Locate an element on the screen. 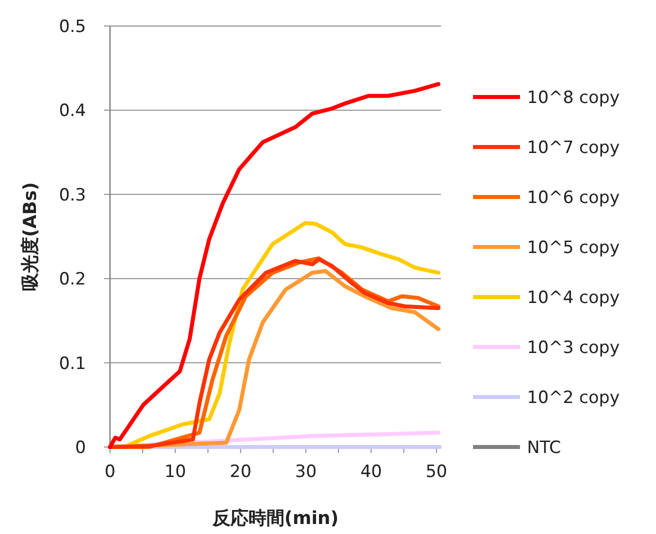  y-tick-label: 0 is located at coordinates (80, 448).